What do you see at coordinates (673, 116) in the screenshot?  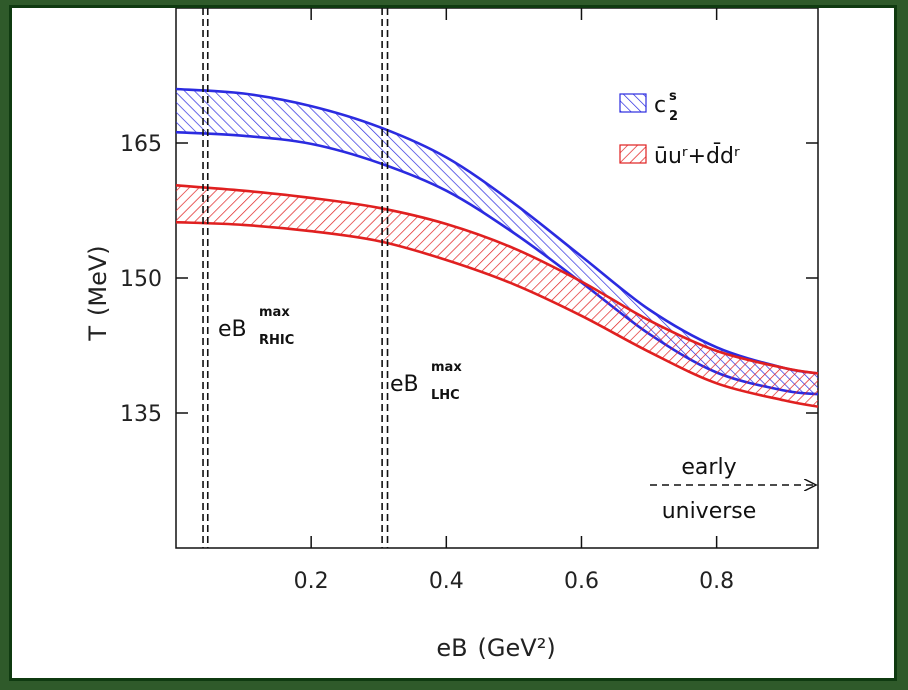 I see `legend-label-blue-sub: 2` at bounding box center [673, 116].